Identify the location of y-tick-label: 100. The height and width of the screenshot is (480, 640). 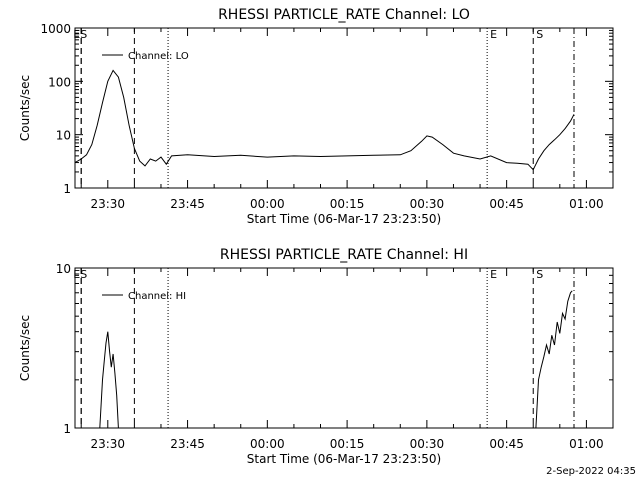
(59, 82).